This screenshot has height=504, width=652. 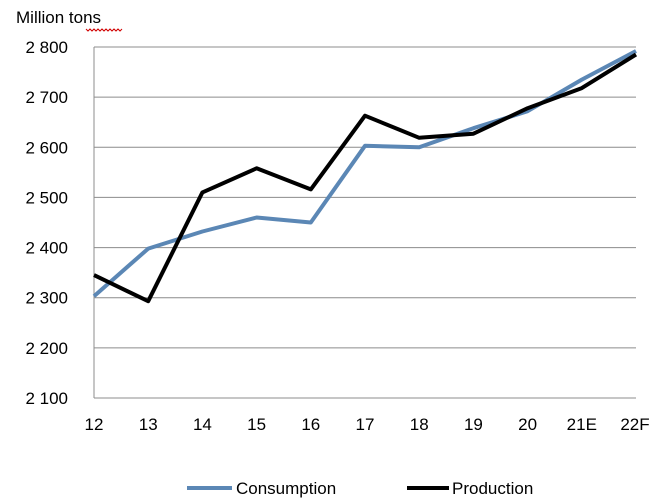 I want to click on spellcheck-underline, so click(x=104, y=30).